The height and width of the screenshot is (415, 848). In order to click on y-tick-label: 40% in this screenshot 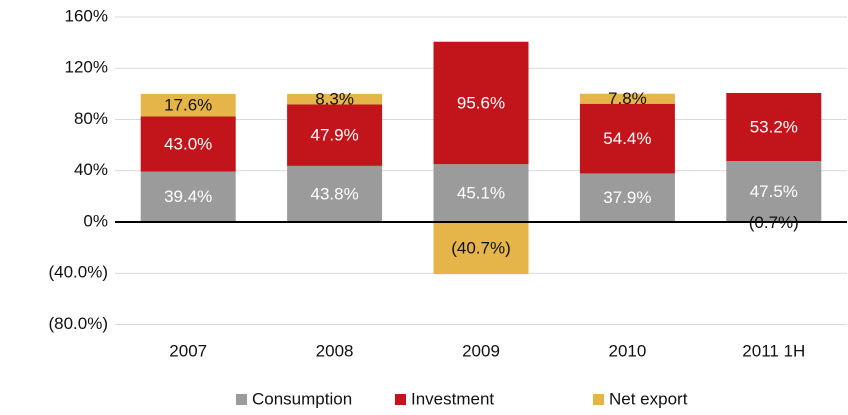, I will do `click(91, 169)`.